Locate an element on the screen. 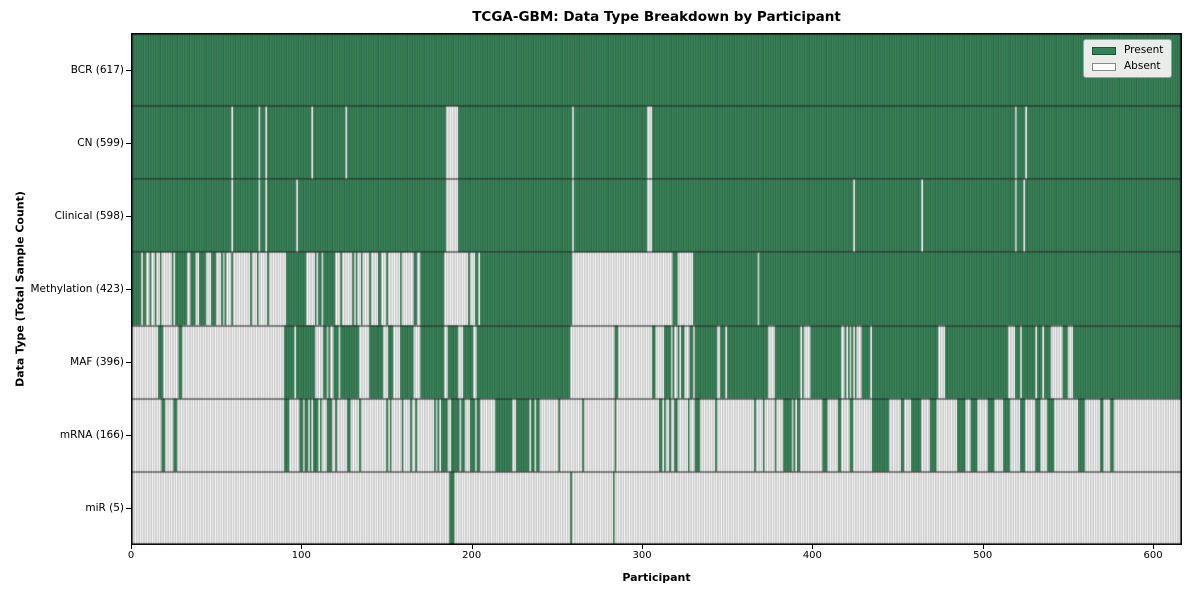 The height and width of the screenshot is (600, 1200). legend-label-absent: Absent is located at coordinates (1142, 66).